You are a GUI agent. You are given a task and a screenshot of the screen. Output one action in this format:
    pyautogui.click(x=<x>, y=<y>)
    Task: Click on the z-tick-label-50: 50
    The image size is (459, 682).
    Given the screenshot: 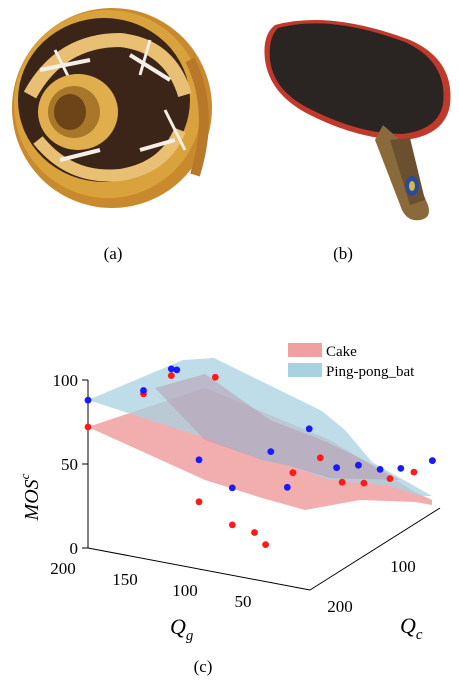 What is the action you would take?
    pyautogui.click(x=69, y=464)
    